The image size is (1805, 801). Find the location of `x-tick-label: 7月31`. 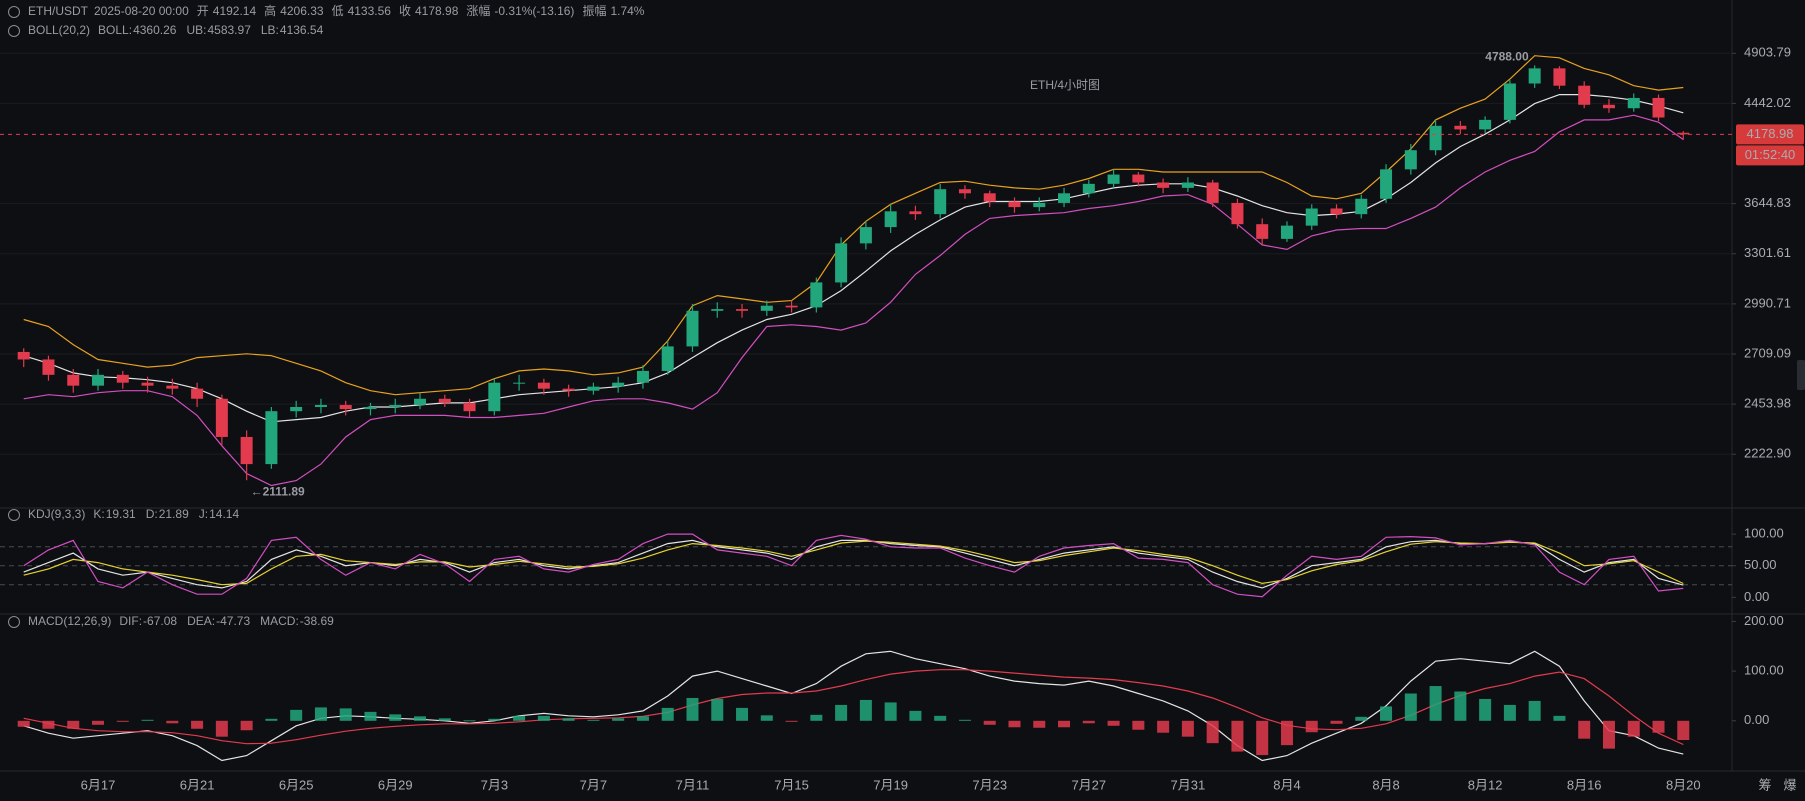

x-tick-label: 7月31 is located at coordinates (1188, 784).